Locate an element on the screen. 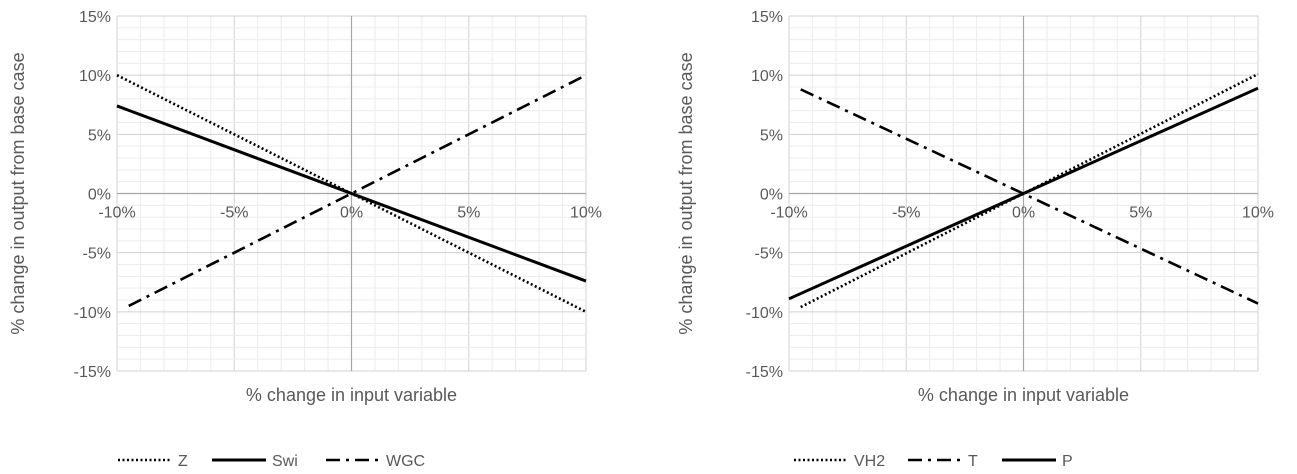 Image resolution: width=1297 pixels, height=474 pixels. legend: VH2 T P is located at coordinates (933, 461).